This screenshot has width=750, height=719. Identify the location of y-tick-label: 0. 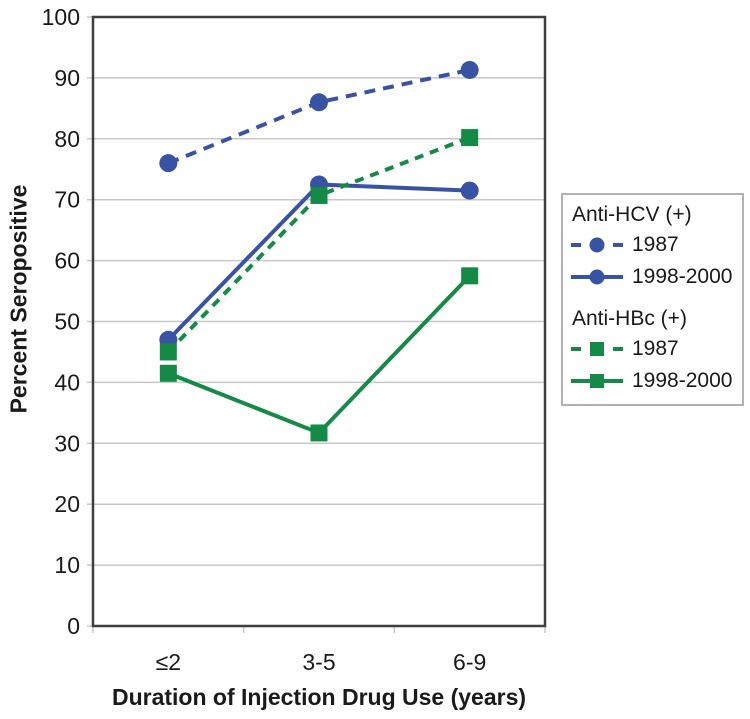
(73, 626).